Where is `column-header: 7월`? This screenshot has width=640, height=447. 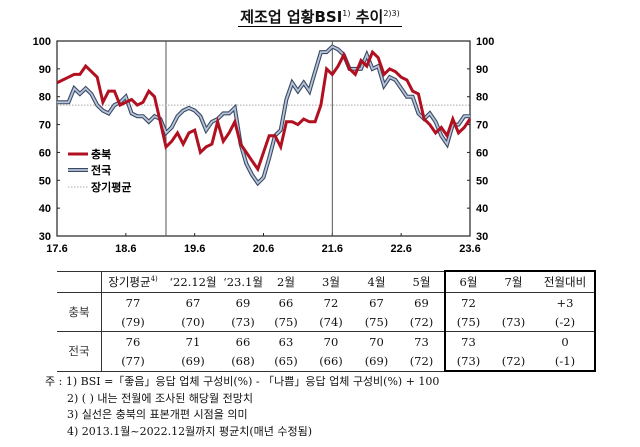 column-header: 7월 is located at coordinates (513, 281).